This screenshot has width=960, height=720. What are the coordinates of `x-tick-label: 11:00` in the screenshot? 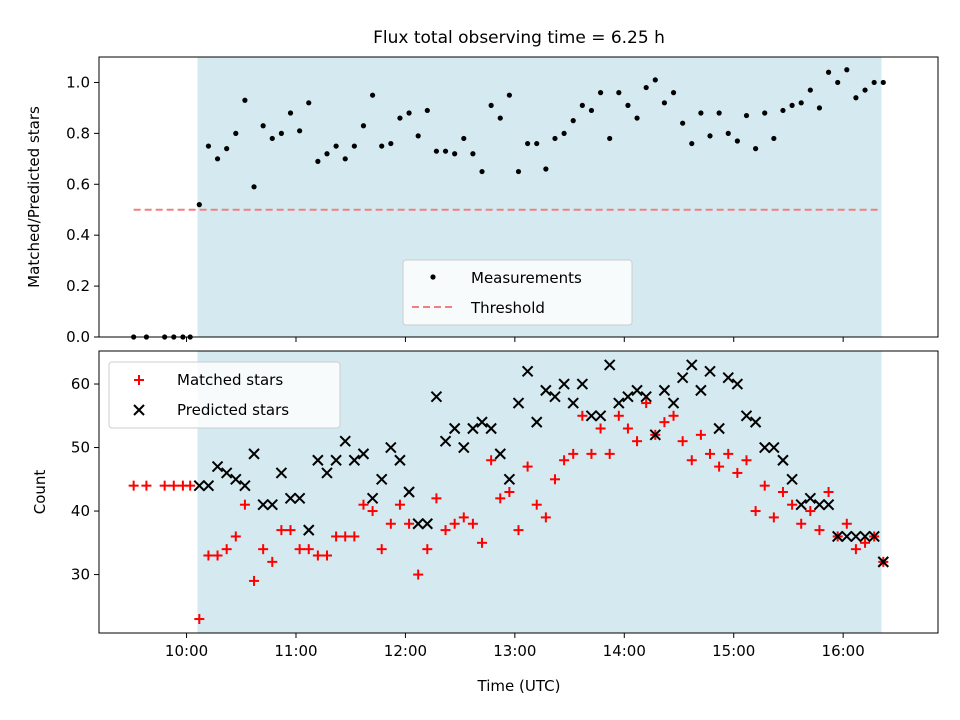 It's located at (295, 651).